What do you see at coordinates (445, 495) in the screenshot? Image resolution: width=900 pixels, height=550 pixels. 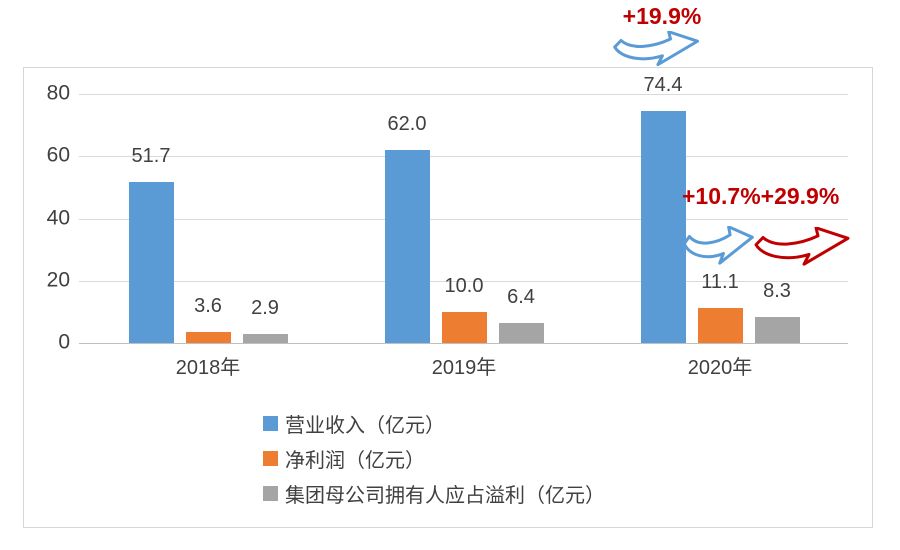 I see `legend-label: 集团母公司拥有人应占溢利（亿元）` at bounding box center [445, 495].